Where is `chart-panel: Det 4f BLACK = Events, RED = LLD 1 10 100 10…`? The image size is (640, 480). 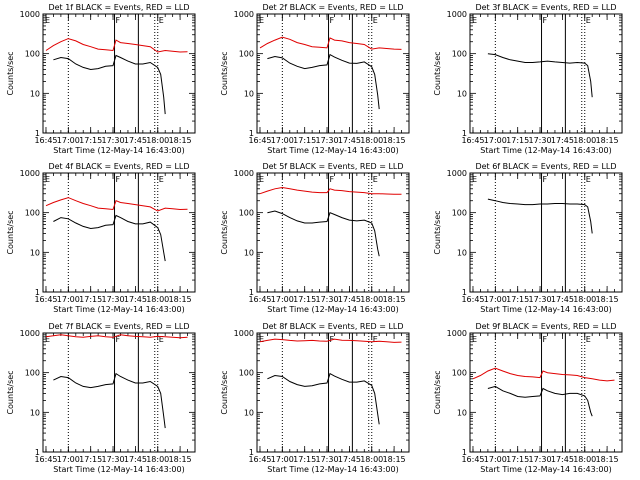
chart-panel: Det 4f BLACK = Events, RED = LLD 1 10 100 10… is located at coordinates (101, 238).